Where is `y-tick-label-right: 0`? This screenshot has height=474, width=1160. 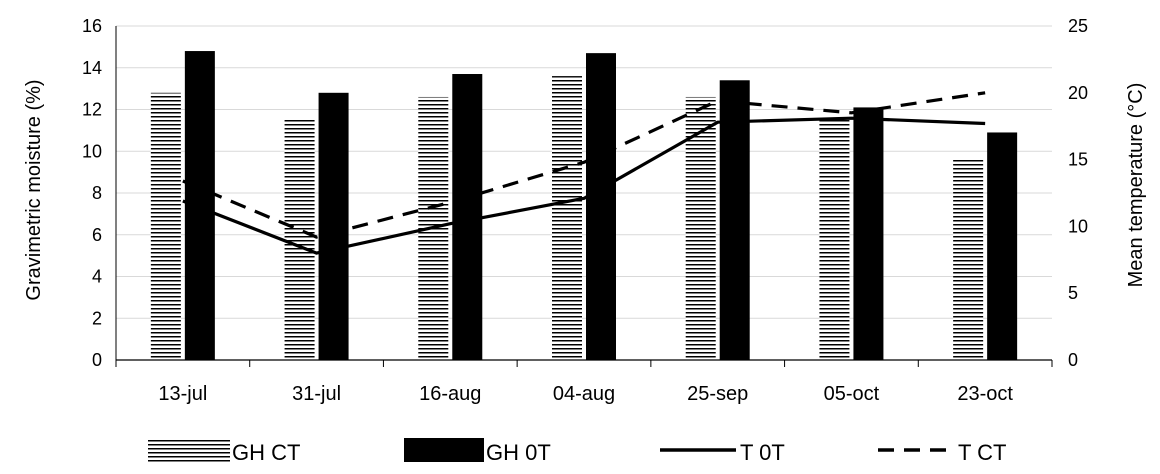 y-tick-label-right: 0 is located at coordinates (1073, 360).